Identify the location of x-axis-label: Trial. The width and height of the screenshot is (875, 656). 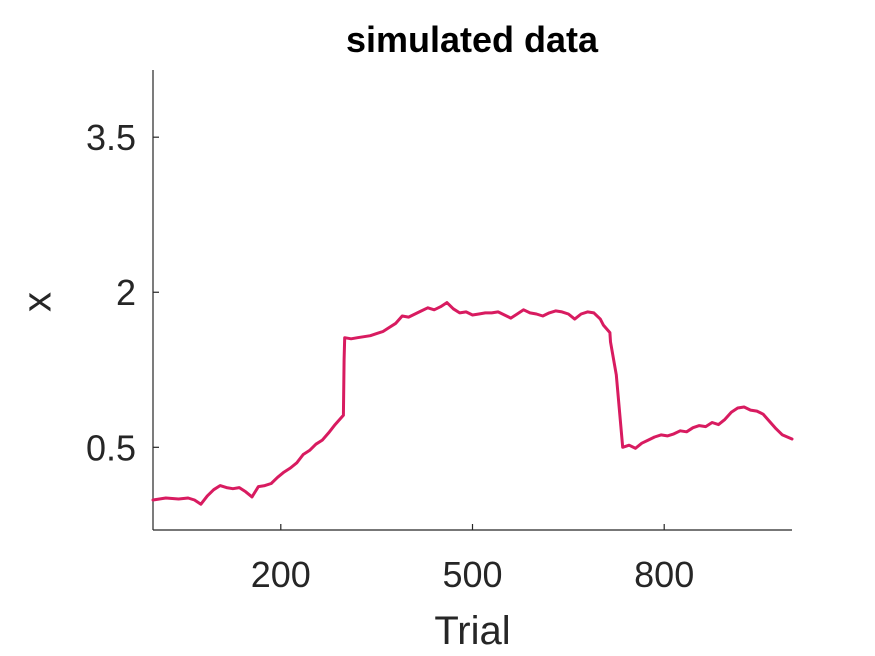
(472, 631).